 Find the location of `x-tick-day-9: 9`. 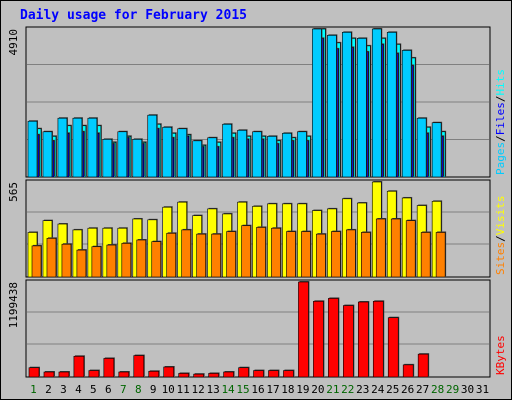

x-tick-day-9: 9 is located at coordinates (153, 389).